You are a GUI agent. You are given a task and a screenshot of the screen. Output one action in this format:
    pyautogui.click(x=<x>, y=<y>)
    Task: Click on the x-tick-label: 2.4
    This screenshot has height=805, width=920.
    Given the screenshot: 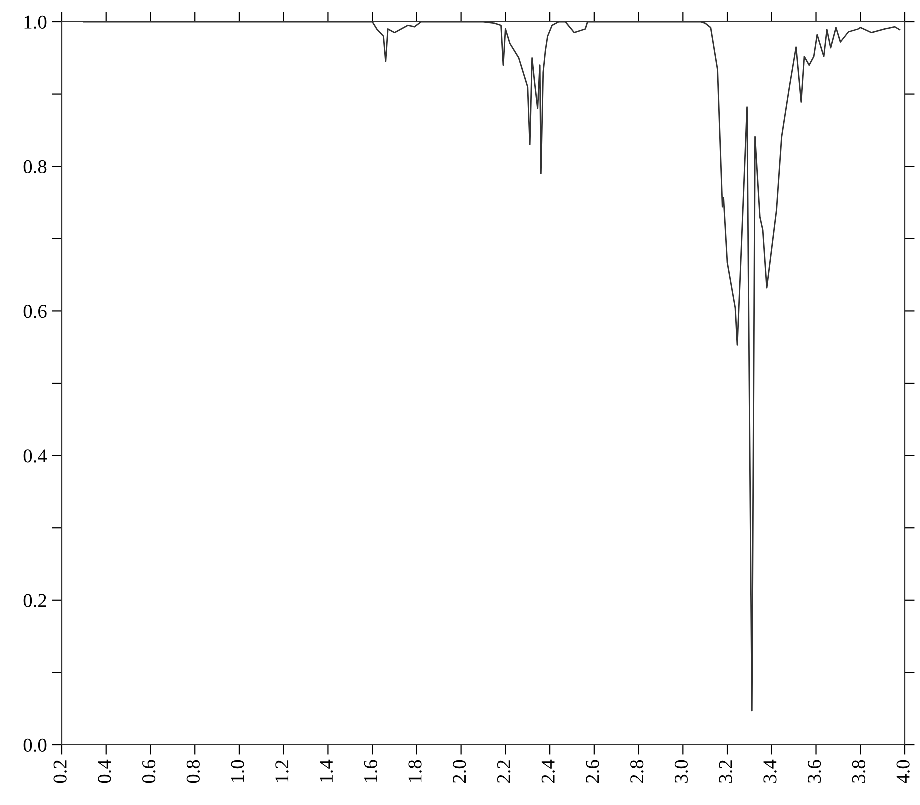 What is the action you would take?
    pyautogui.click(x=549, y=772)
    